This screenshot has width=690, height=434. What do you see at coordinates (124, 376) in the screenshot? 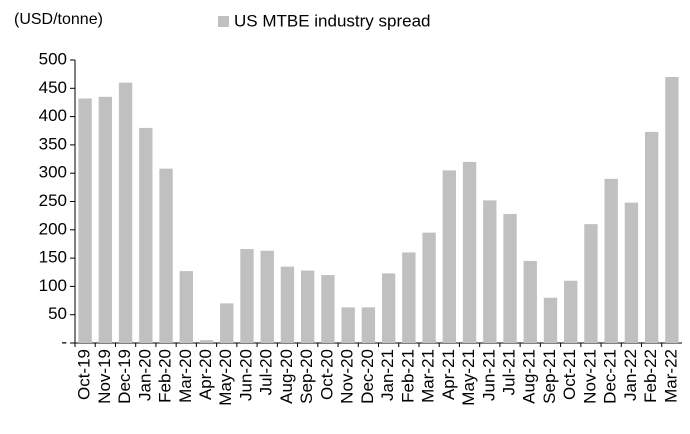
I see `x-tick-label: Dec-19` at bounding box center [124, 376].